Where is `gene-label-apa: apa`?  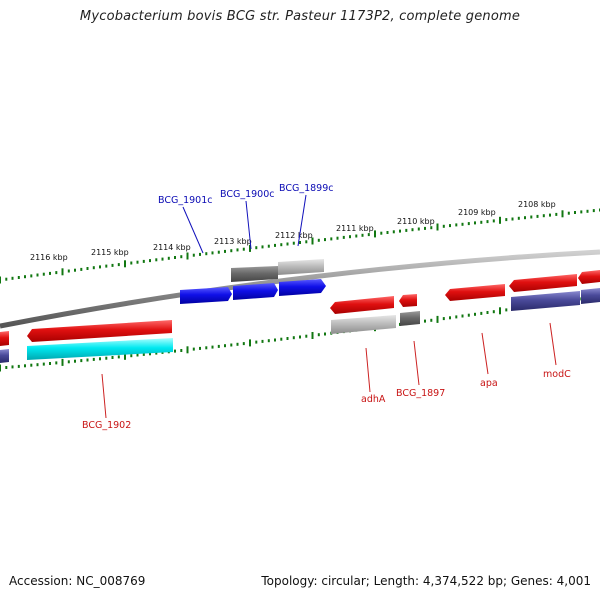
gene-label-apa: apa is located at coordinates (489, 383).